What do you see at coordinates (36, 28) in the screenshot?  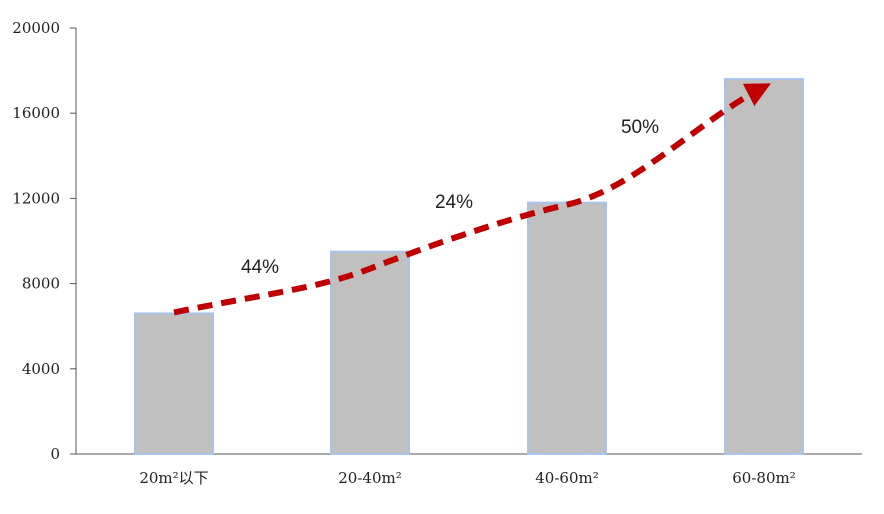 I see `y-tick-label: 20000` at bounding box center [36, 28].